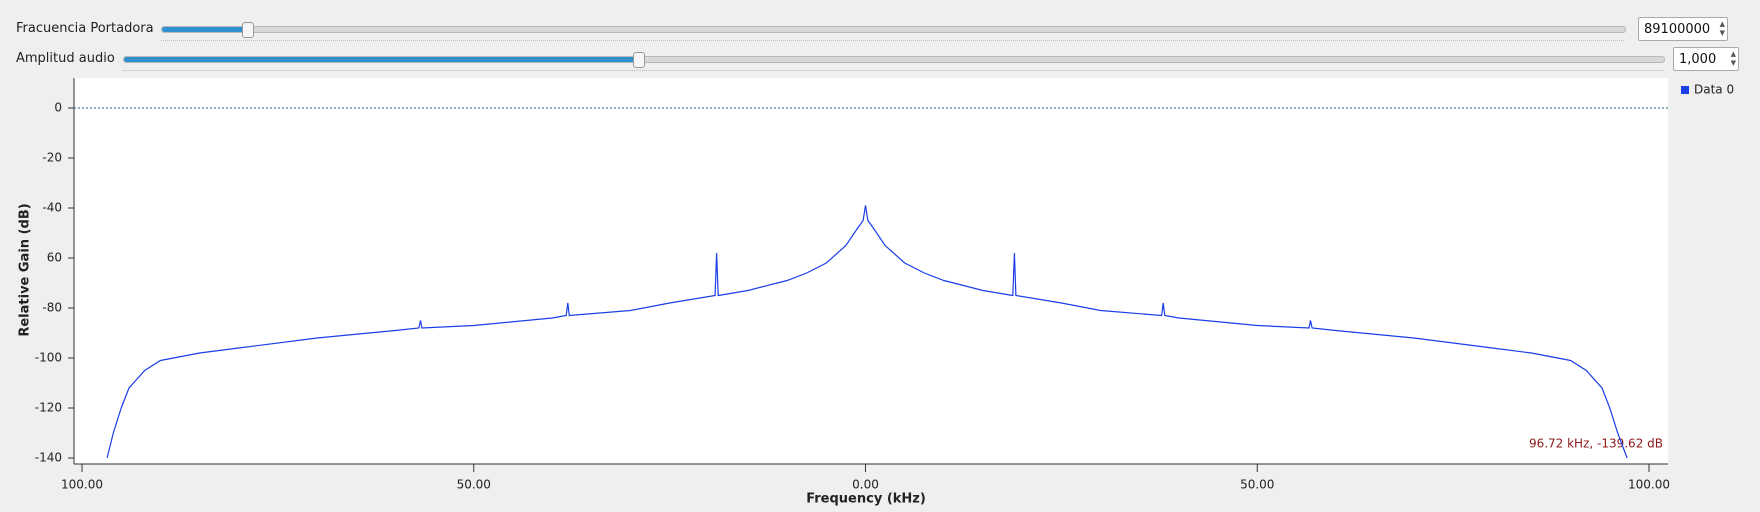 This screenshot has width=1760, height=512. Describe the element at coordinates (866, 499) in the screenshot. I see `x-axis-title: Frequency (kHz)` at that location.